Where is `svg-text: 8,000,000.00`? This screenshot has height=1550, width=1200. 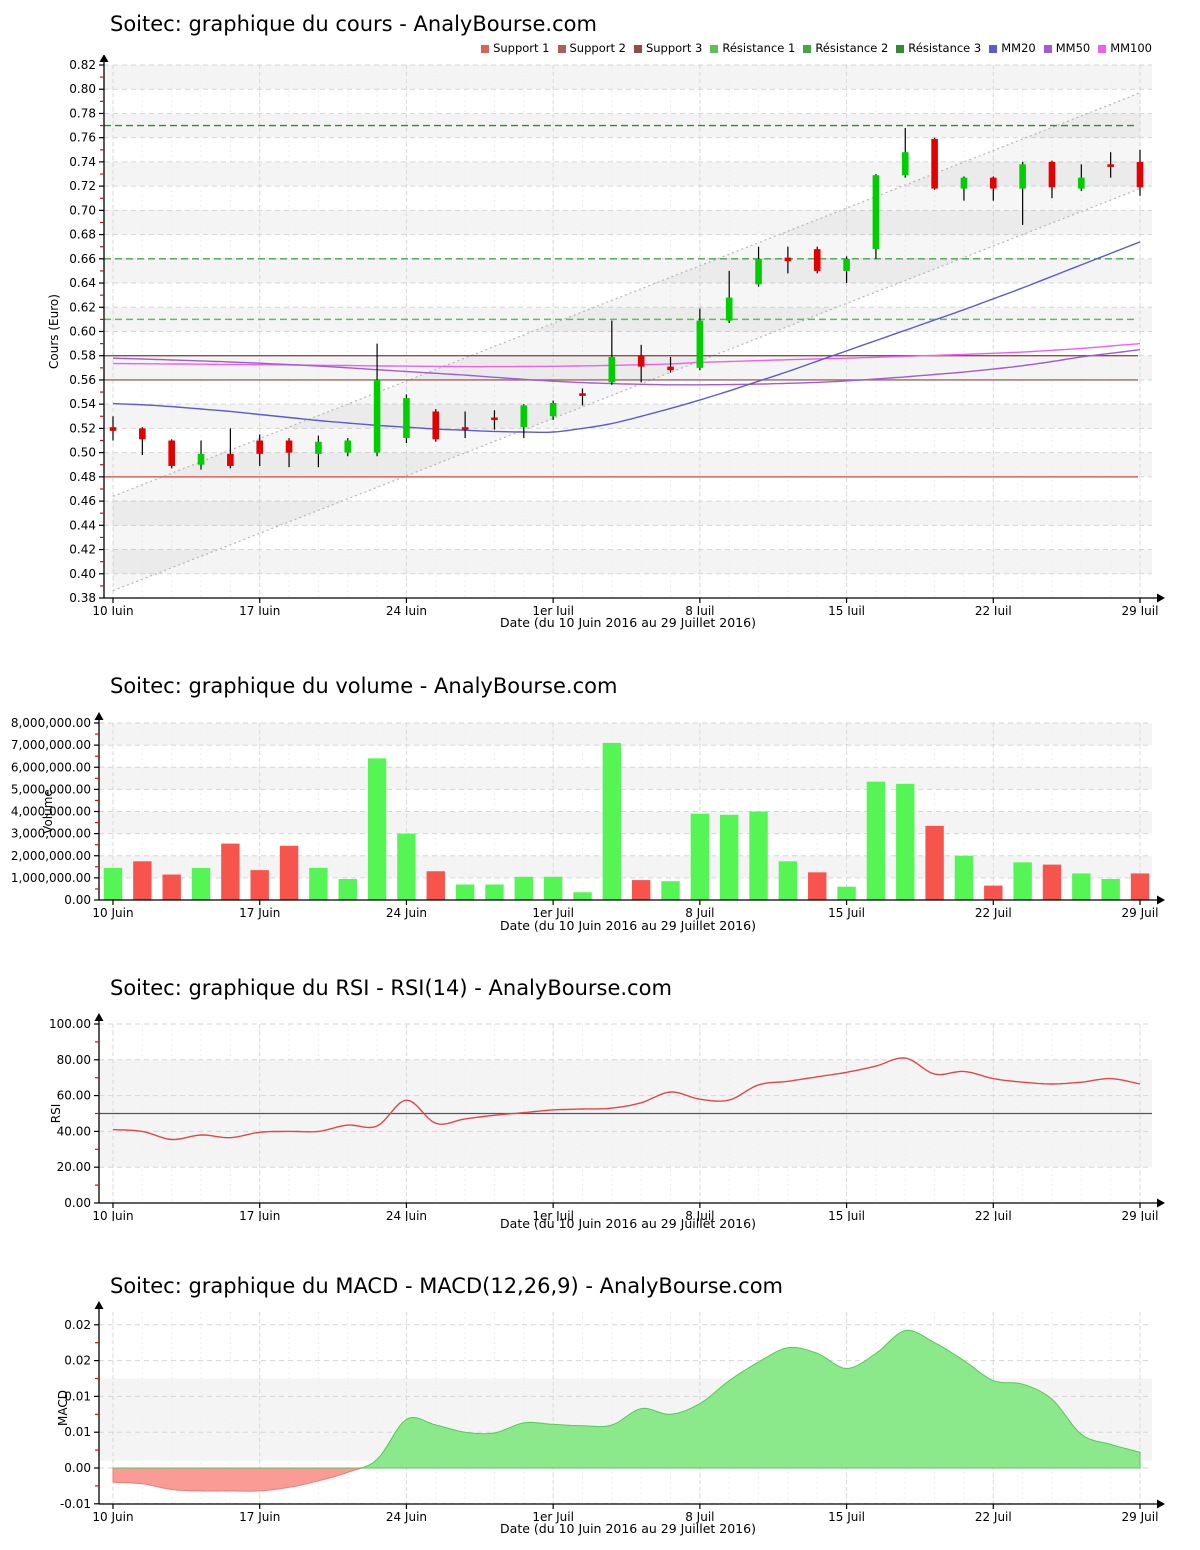 svg-text: 8,000,000.00 is located at coordinates (51, 723).